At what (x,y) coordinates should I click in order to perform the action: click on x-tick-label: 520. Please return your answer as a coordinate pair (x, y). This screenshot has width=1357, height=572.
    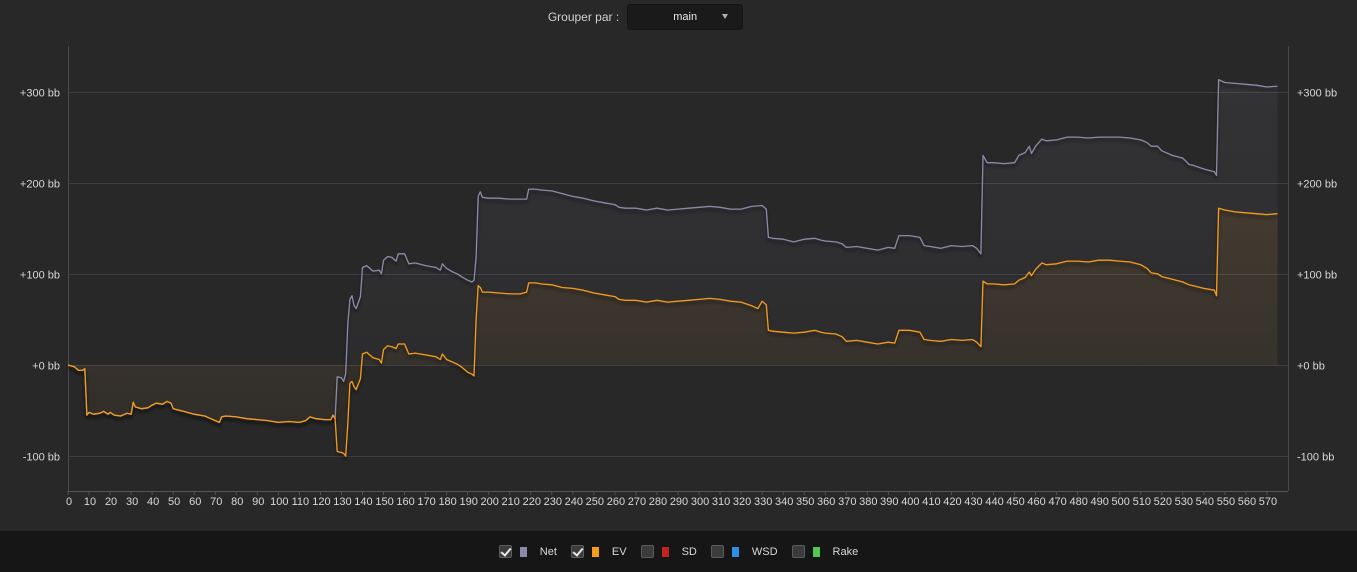
    Looking at the image, I should click on (1163, 502).